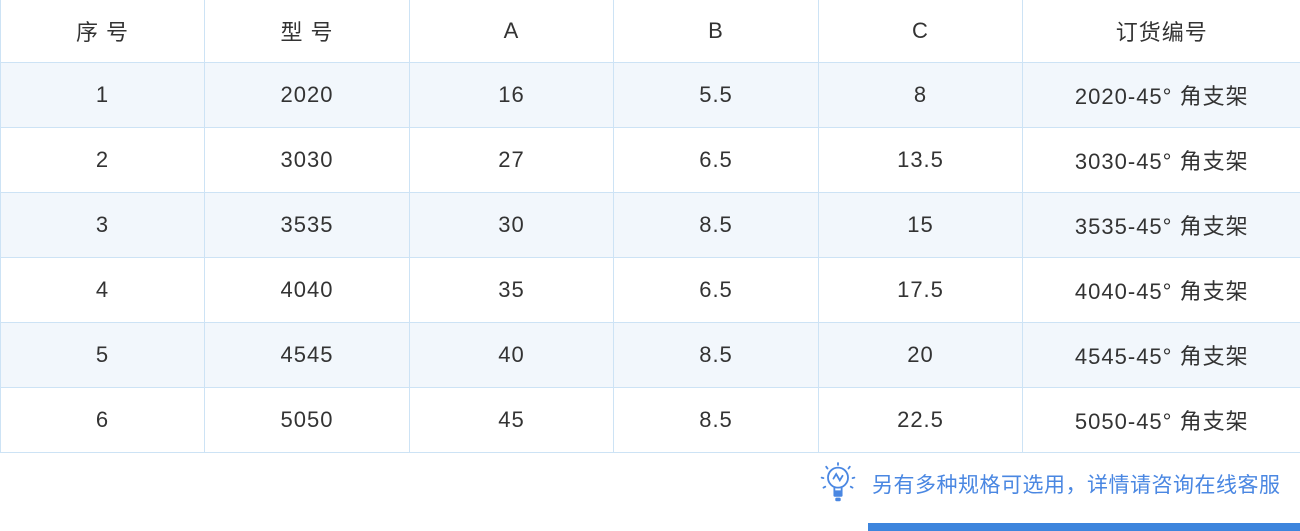 The height and width of the screenshot is (531, 1300). What do you see at coordinates (920, 355) in the screenshot?
I see `cell-c: 20` at bounding box center [920, 355].